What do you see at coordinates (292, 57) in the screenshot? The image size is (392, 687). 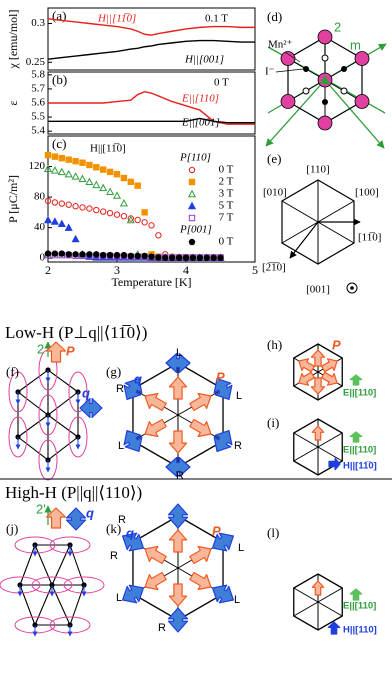 I see `pointer` at bounding box center [292, 57].